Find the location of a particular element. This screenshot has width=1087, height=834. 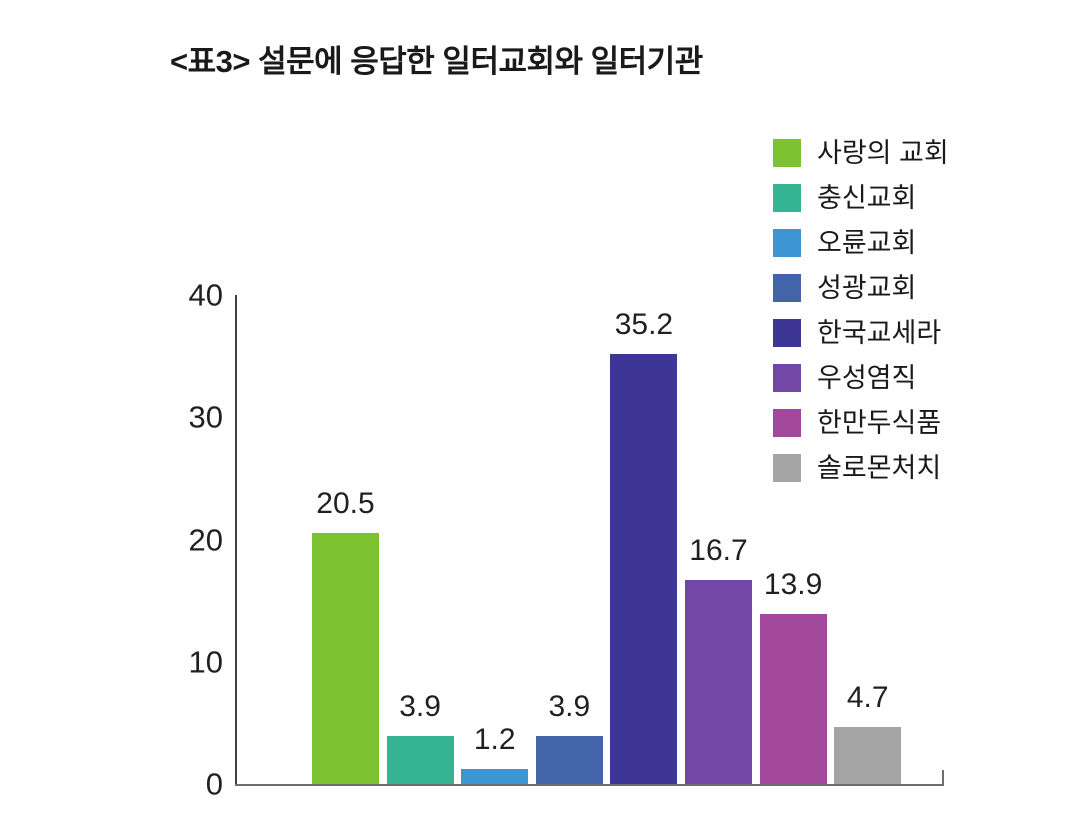

bar-value-label: 13.9 is located at coordinates (793, 585).